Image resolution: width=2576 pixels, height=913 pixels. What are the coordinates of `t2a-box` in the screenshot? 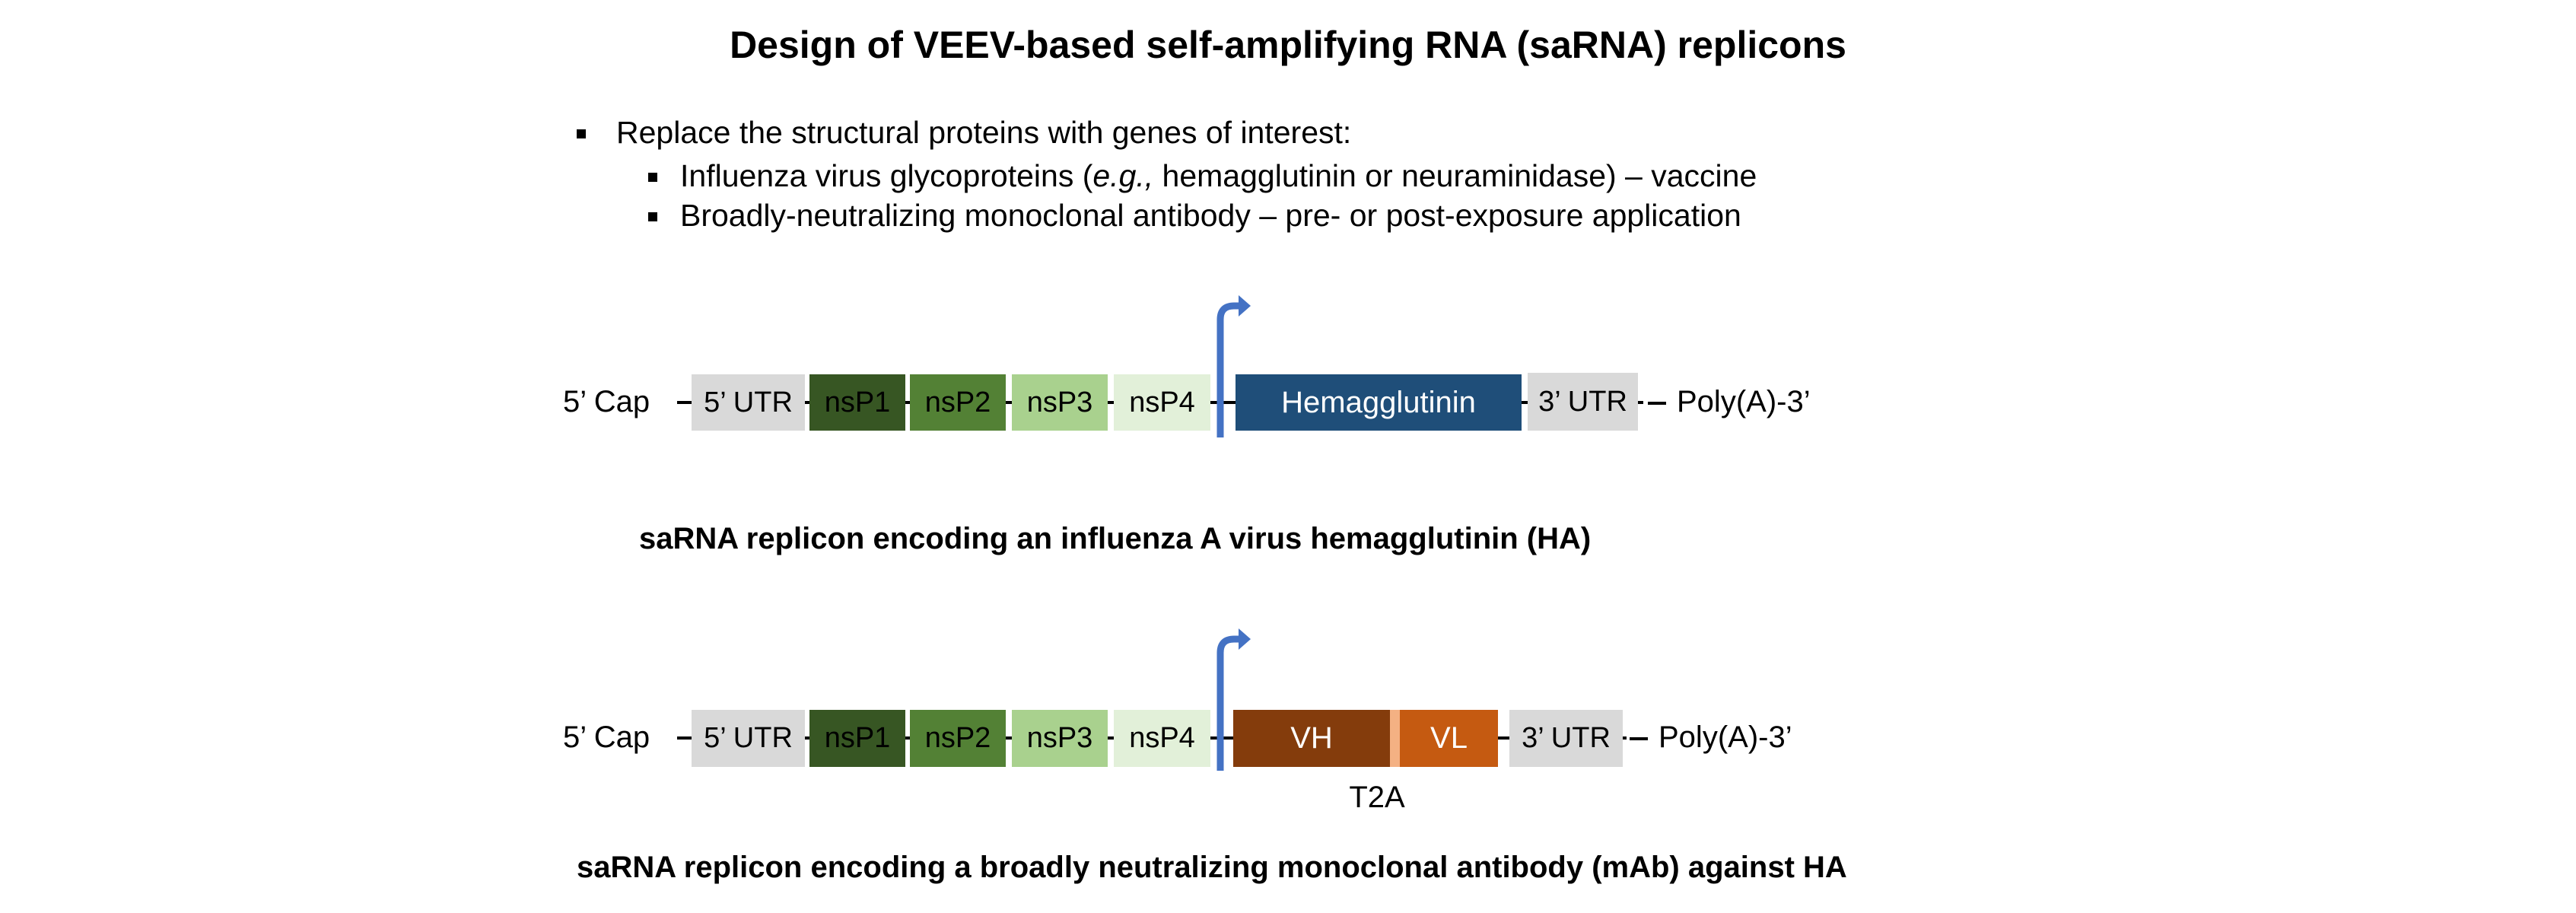 It's located at (1395, 738).